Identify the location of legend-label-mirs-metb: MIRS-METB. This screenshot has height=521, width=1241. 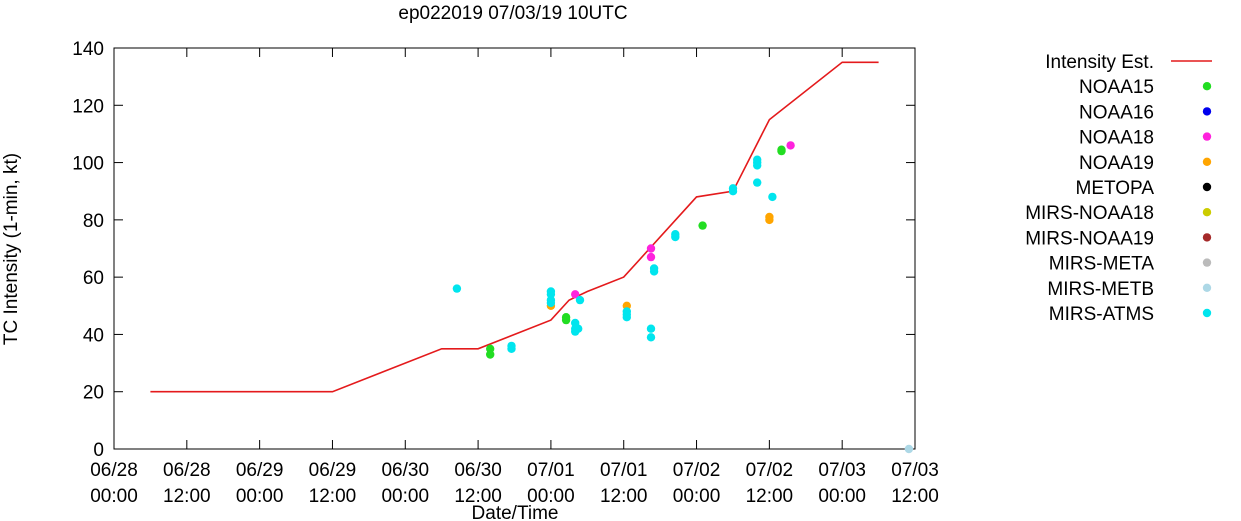
(1100, 289).